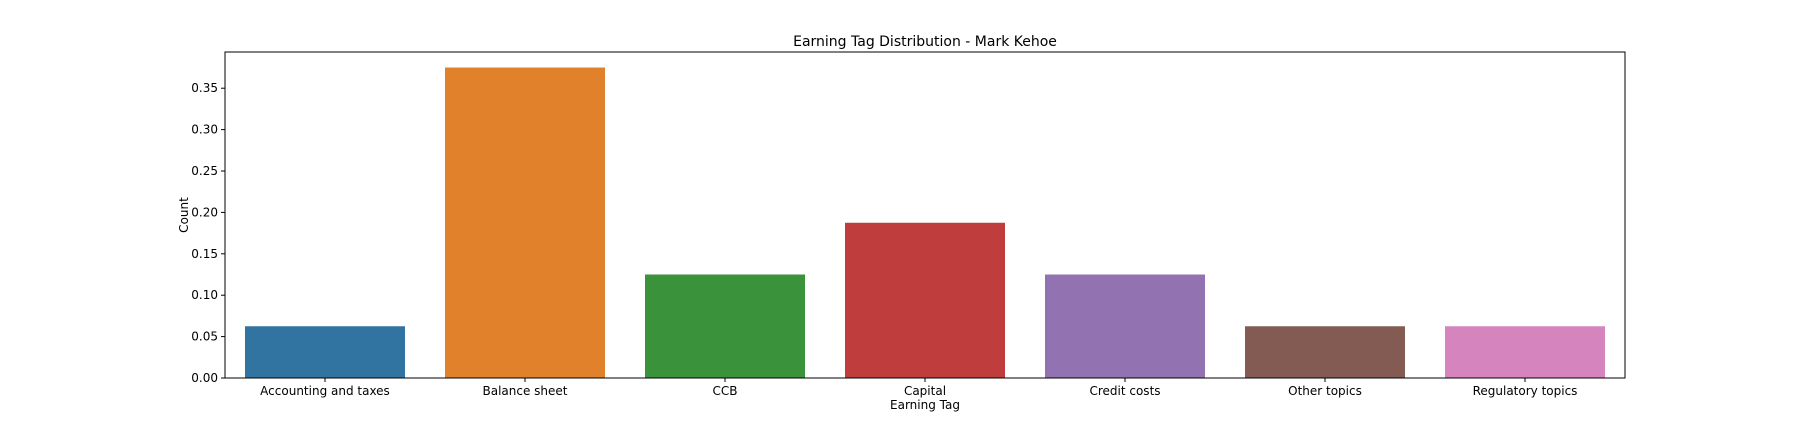 The image size is (1800, 432). Describe the element at coordinates (204, 212) in the screenshot. I see `y-tick-label: 0.20` at that location.